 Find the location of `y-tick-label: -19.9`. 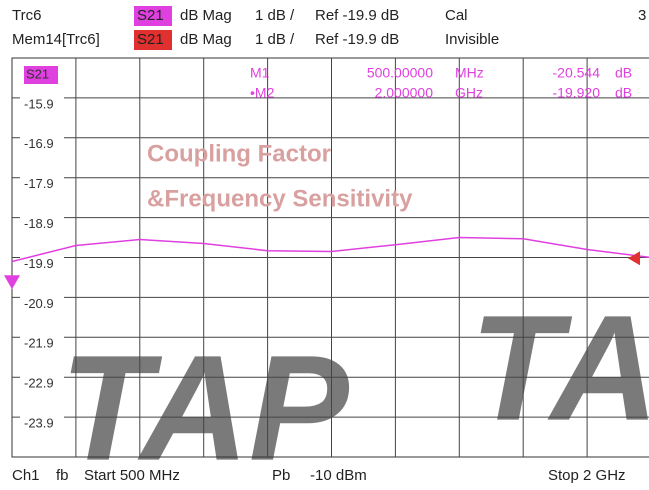

y-tick-label: -19.9 is located at coordinates (39, 263).